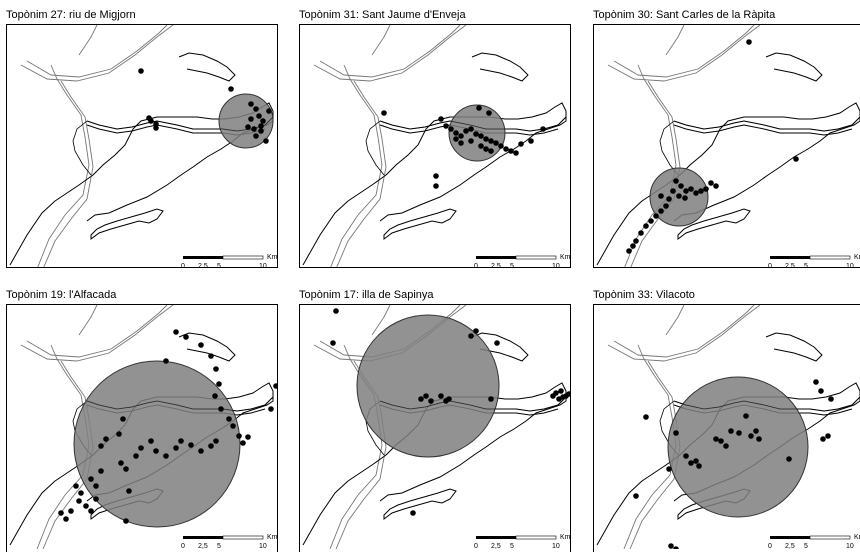 This screenshot has width=860, height=552. I want to click on panel-title: Topònim 17: illa de Sapinya, so click(366, 295).